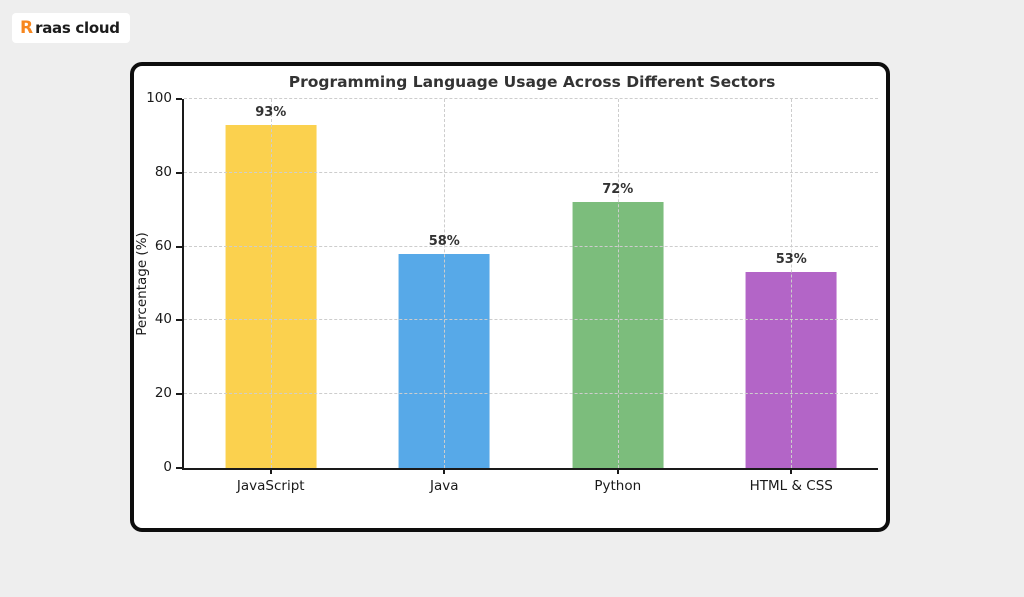 This screenshot has width=1024, height=597. Describe the element at coordinates (77, 28) in the screenshot. I see `logo-text: raas cloud` at that location.